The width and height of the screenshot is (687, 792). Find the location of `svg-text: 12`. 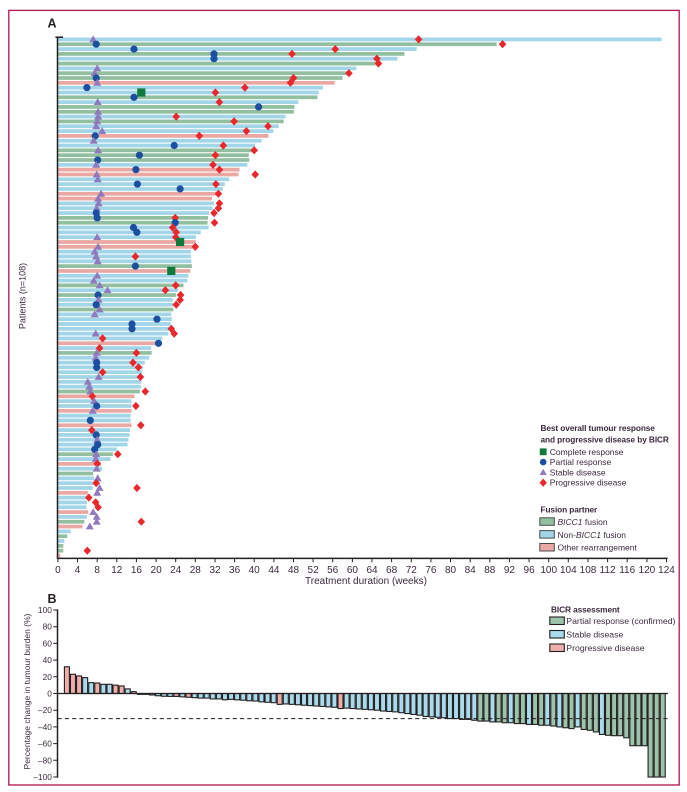

svg-text: 12 is located at coordinates (117, 570).